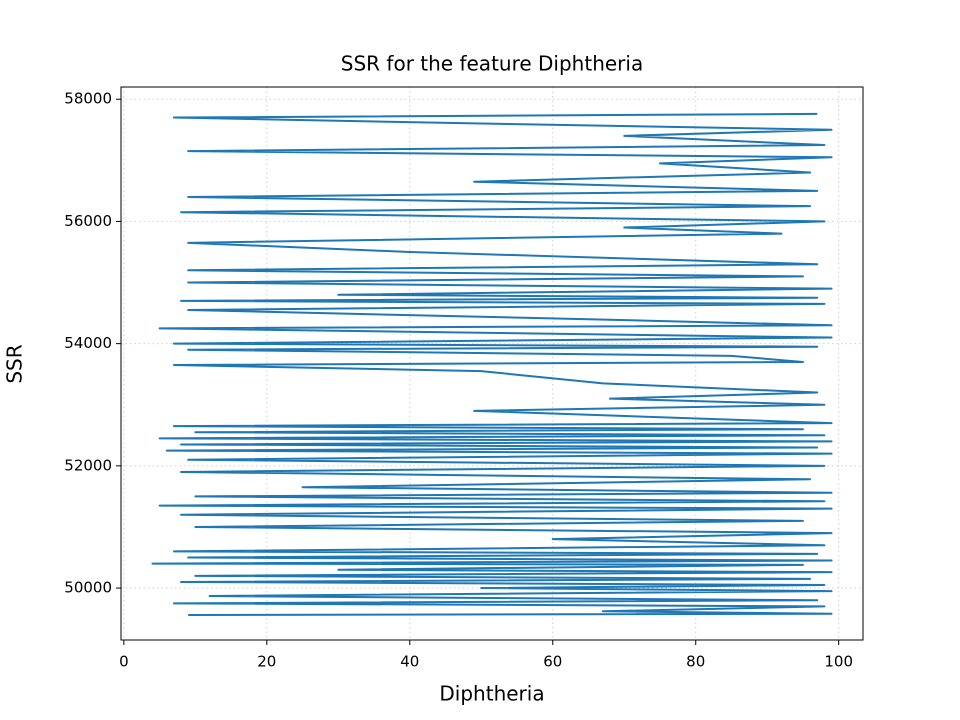 The width and height of the screenshot is (960, 720). I want to click on x-tick-label: 20, so click(266, 662).